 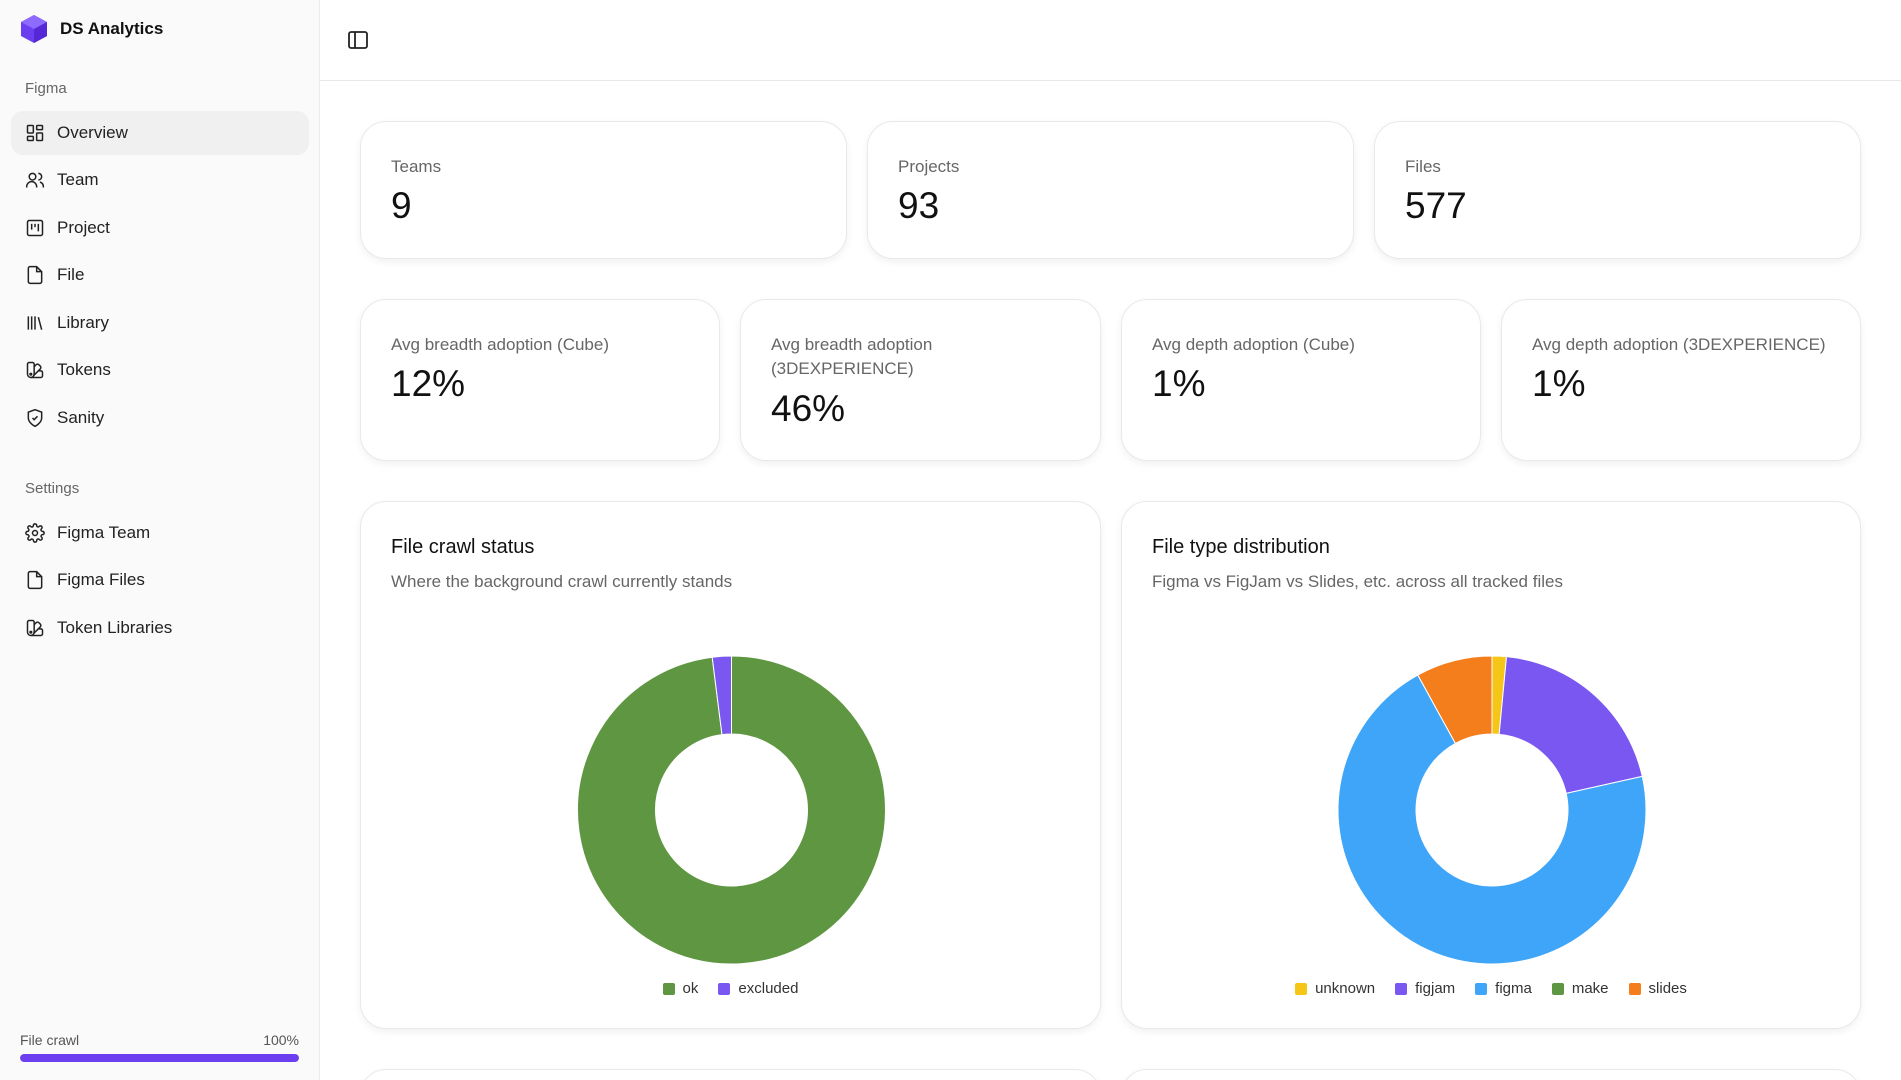 What do you see at coordinates (104, 532) in the screenshot?
I see `sidebar-item-label: Figma Team` at bounding box center [104, 532].